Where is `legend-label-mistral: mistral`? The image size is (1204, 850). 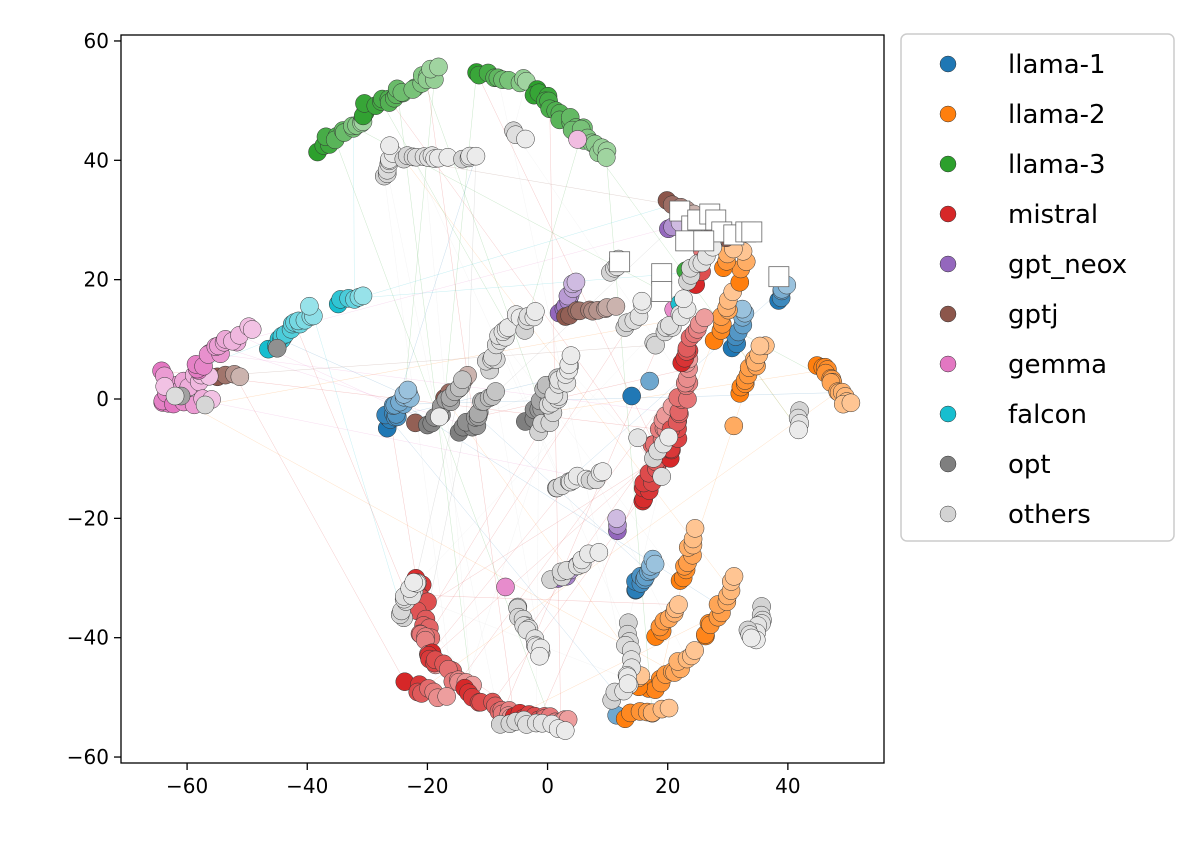
legend-label-mistral: mistral is located at coordinates (1053, 215).